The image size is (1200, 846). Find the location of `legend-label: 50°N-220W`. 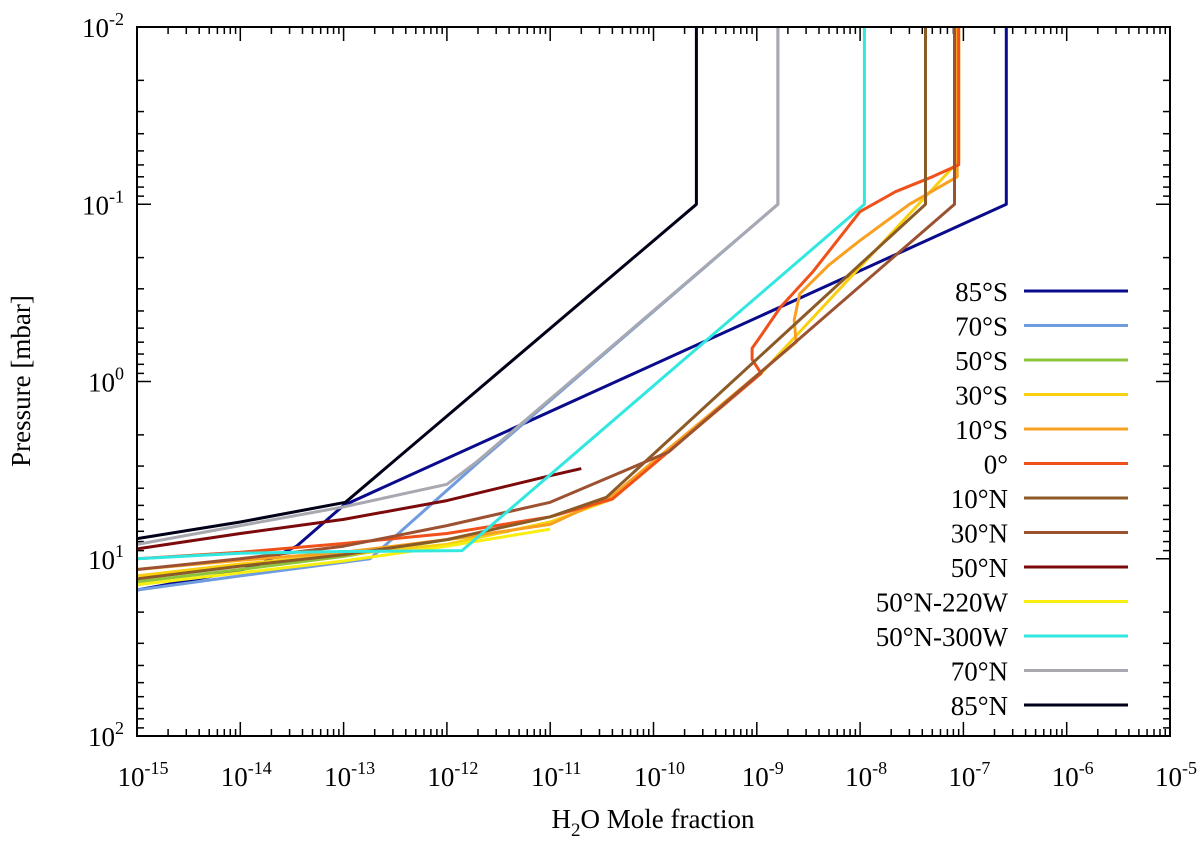

legend-label: 50°N-220W is located at coordinates (942, 603).